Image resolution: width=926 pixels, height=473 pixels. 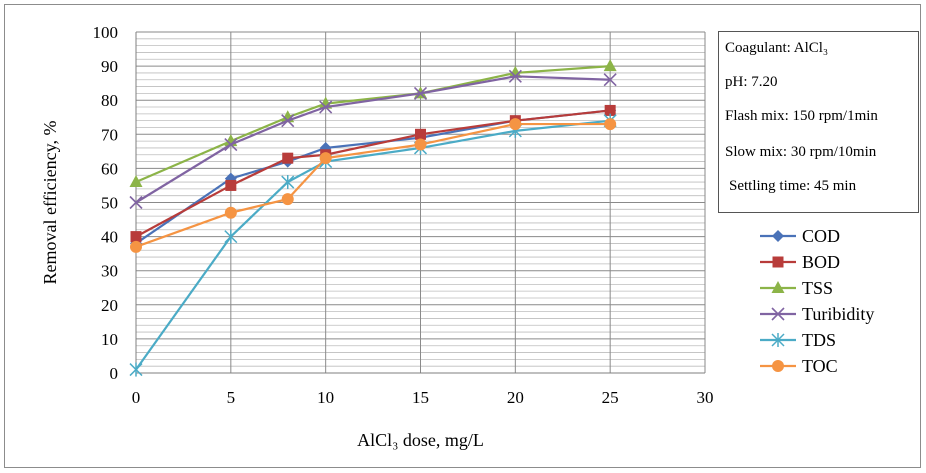 What do you see at coordinates (109, 271) in the screenshot?
I see `y-tick-label: 30` at bounding box center [109, 271].